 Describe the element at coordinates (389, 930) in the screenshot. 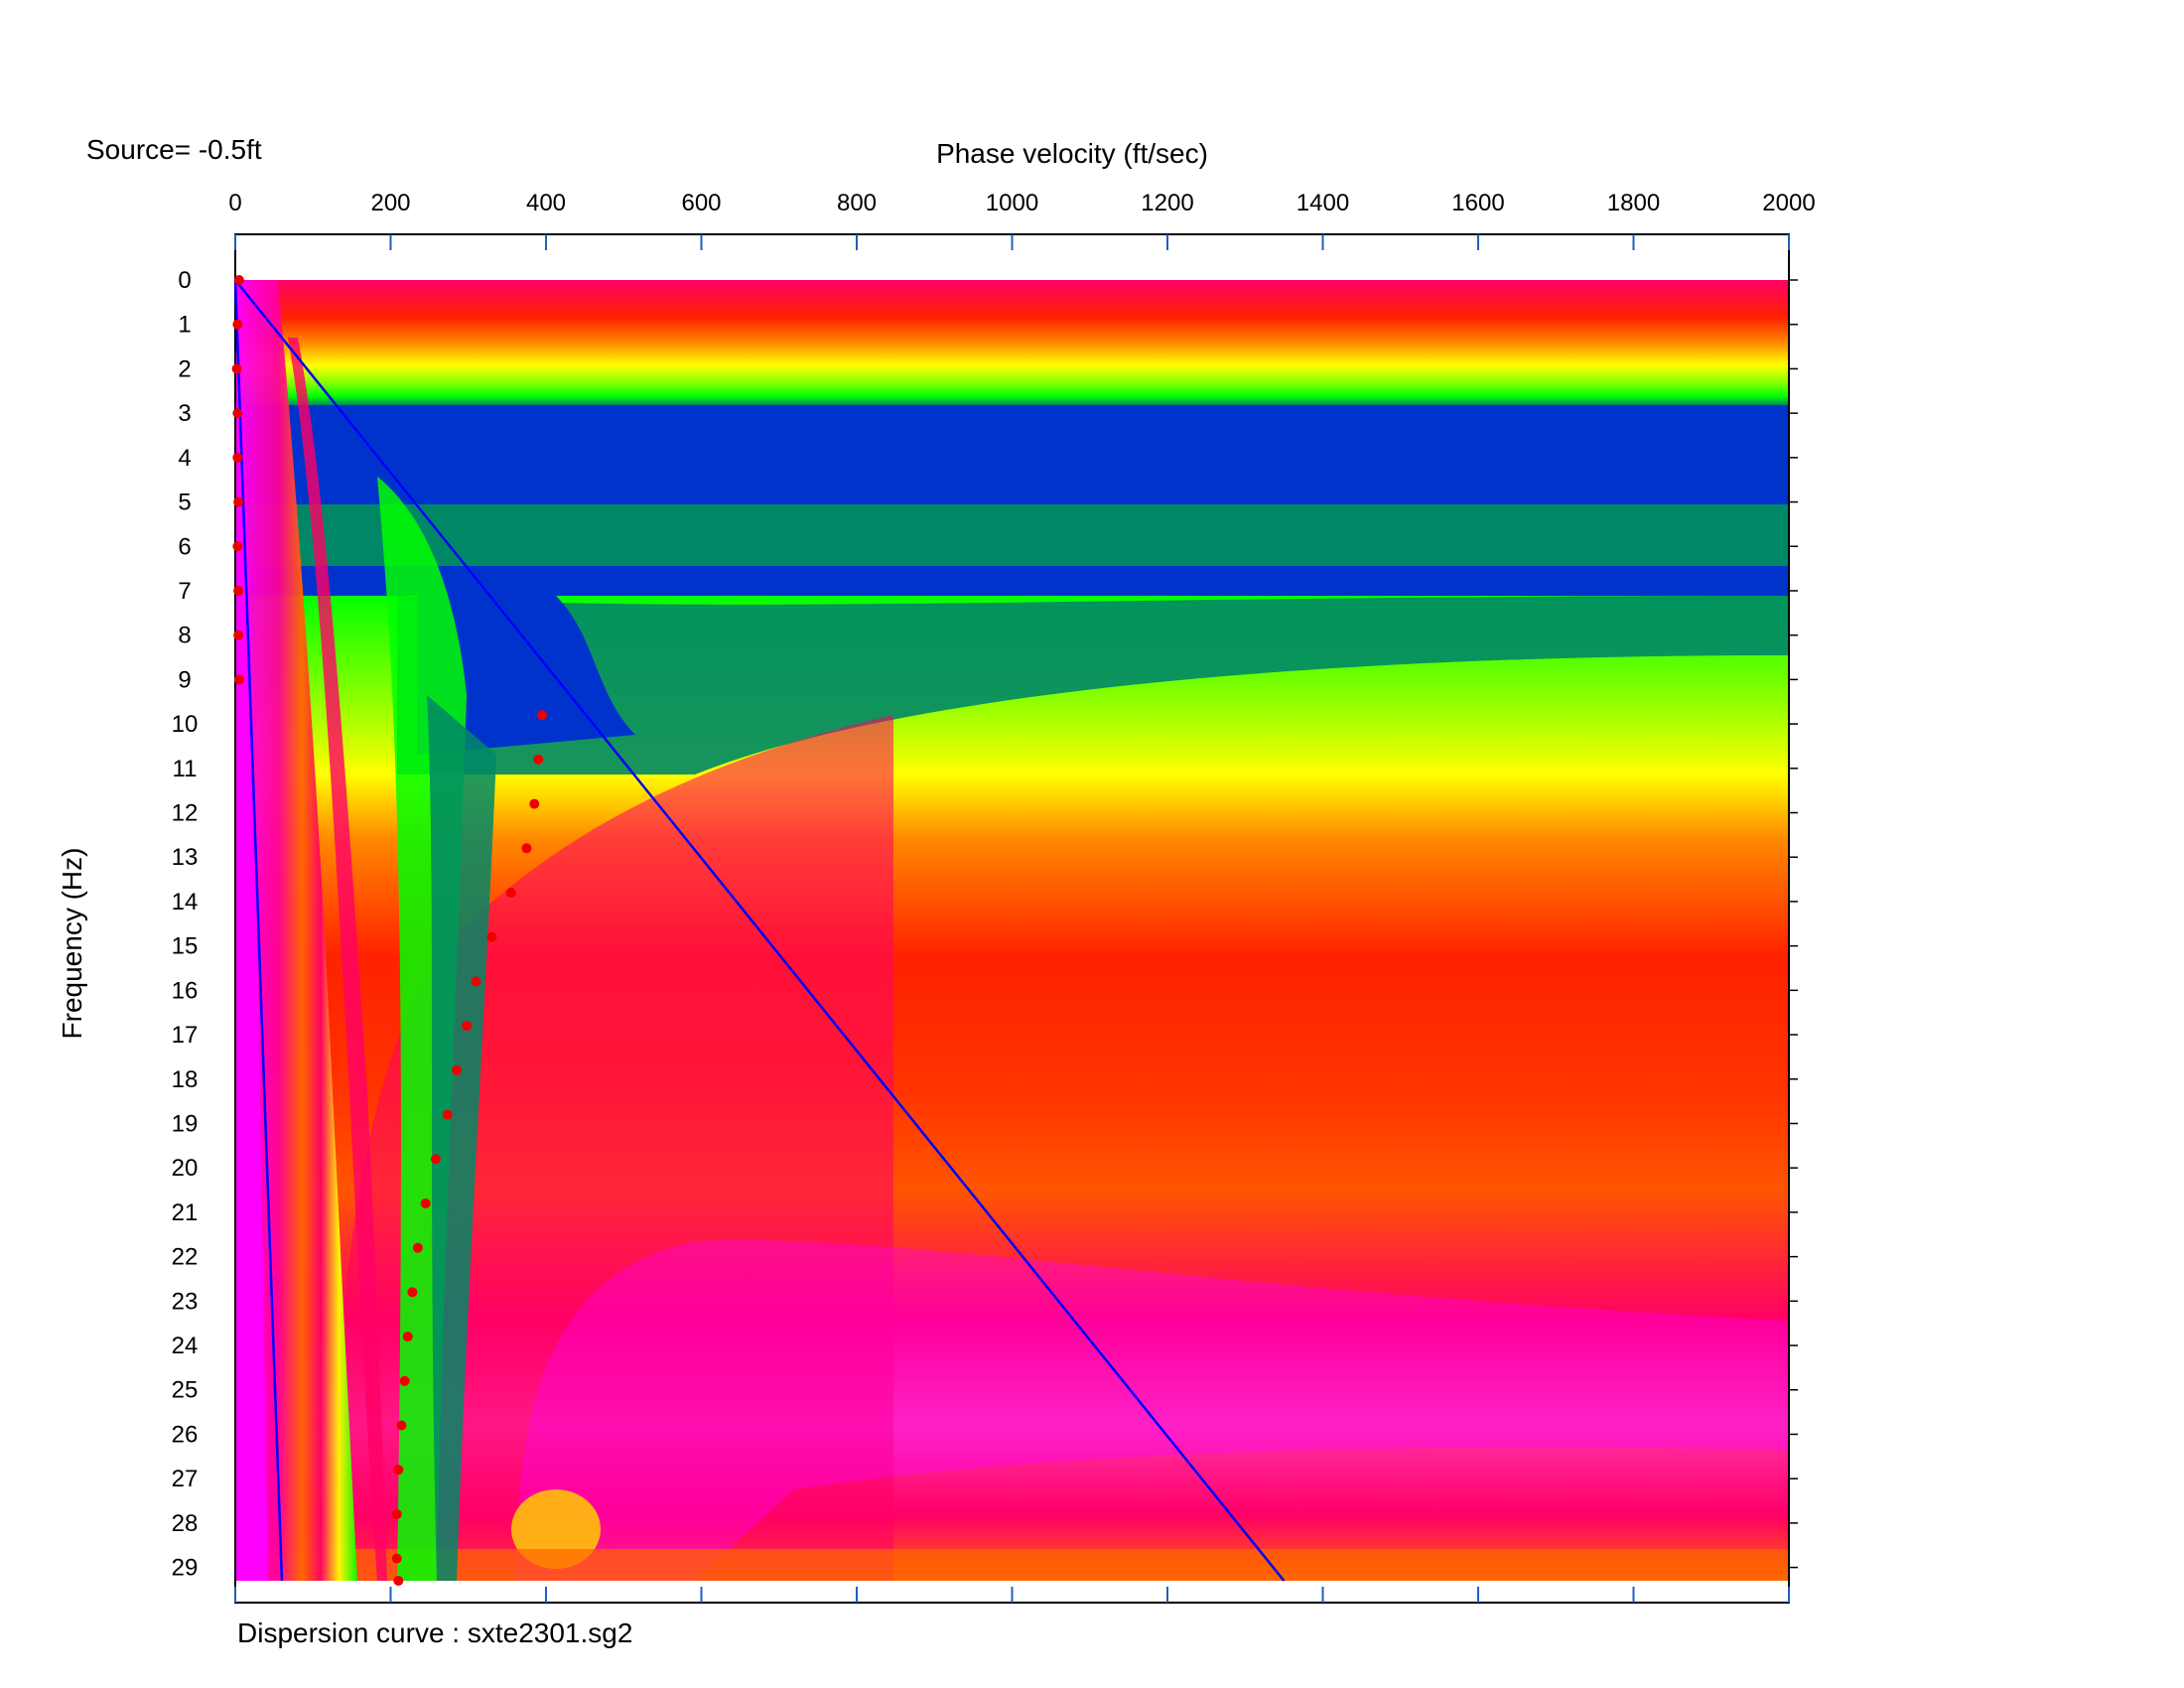

I see `dispersion-points` at that location.